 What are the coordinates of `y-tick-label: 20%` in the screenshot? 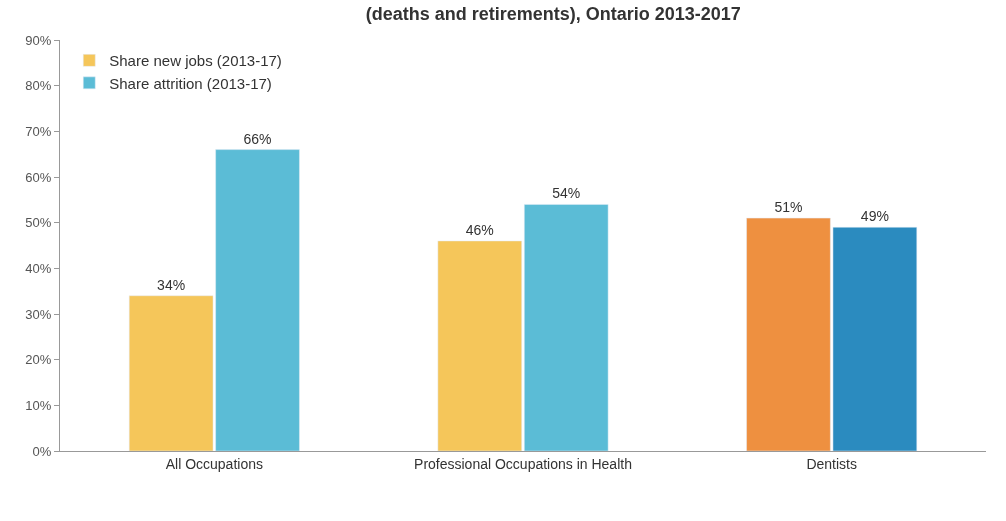 It's located at (38, 360).